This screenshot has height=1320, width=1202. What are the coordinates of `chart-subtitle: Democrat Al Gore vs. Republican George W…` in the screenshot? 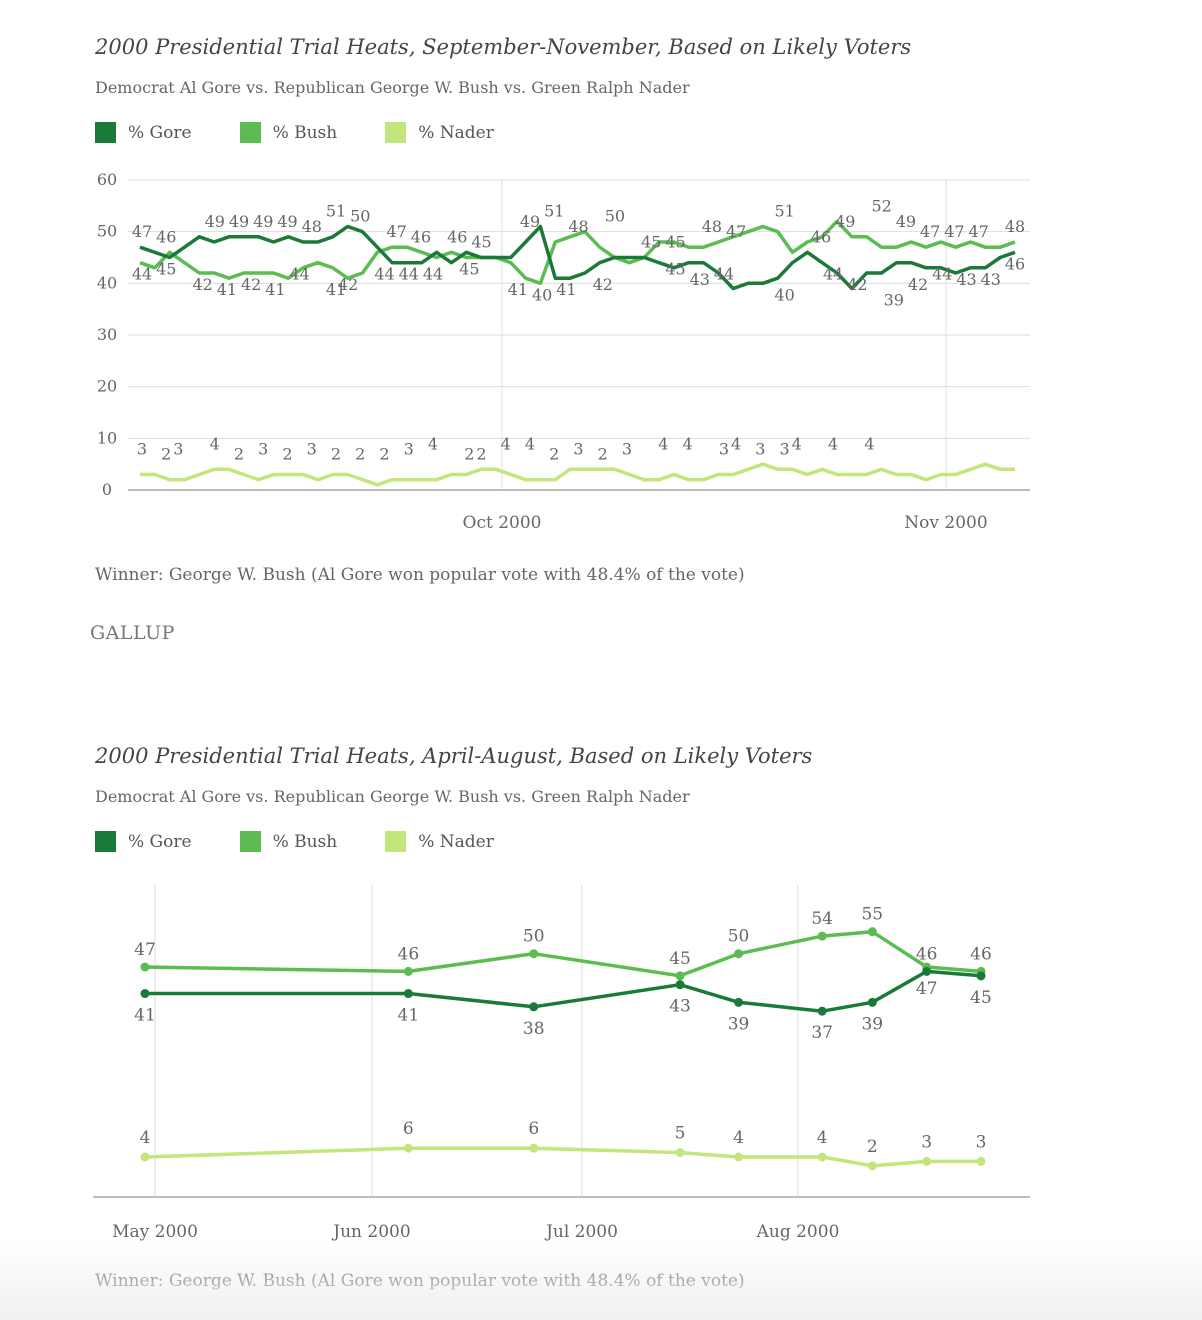 It's located at (392, 796).